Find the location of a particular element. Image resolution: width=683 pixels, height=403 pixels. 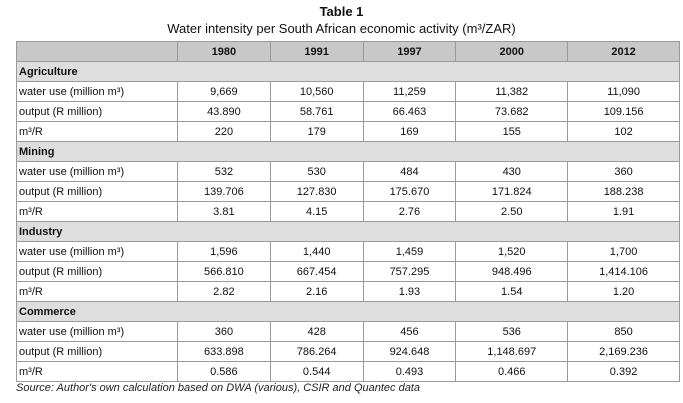

table-cell: 0.466 is located at coordinates (512, 371).